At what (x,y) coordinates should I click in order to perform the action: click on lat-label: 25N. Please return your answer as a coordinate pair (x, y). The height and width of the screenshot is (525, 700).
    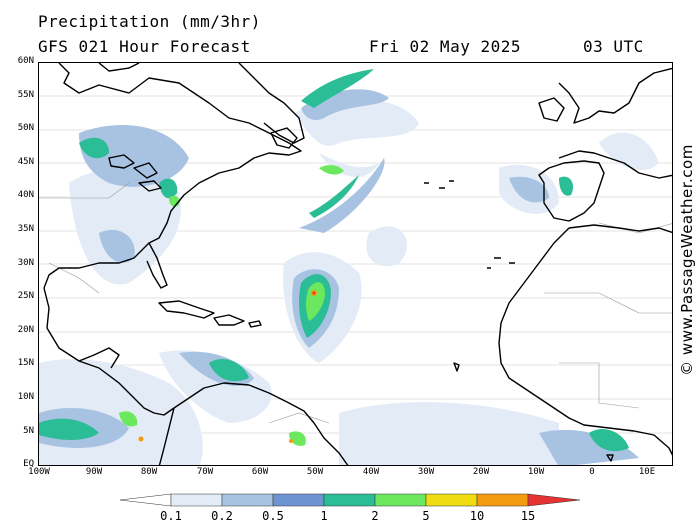
    Looking at the image, I should click on (25, 296).